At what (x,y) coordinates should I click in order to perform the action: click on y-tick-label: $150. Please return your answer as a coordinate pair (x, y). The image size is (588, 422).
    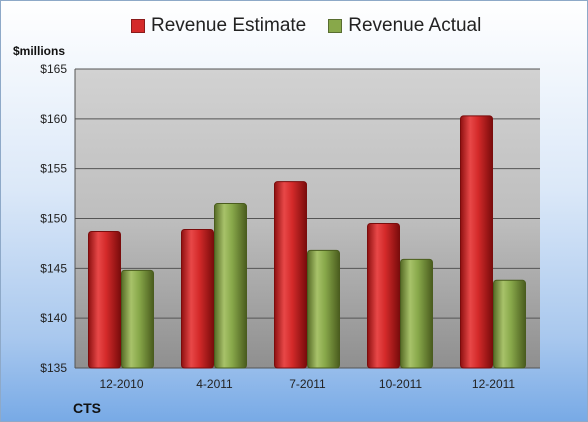
    Looking at the image, I should click on (53, 219).